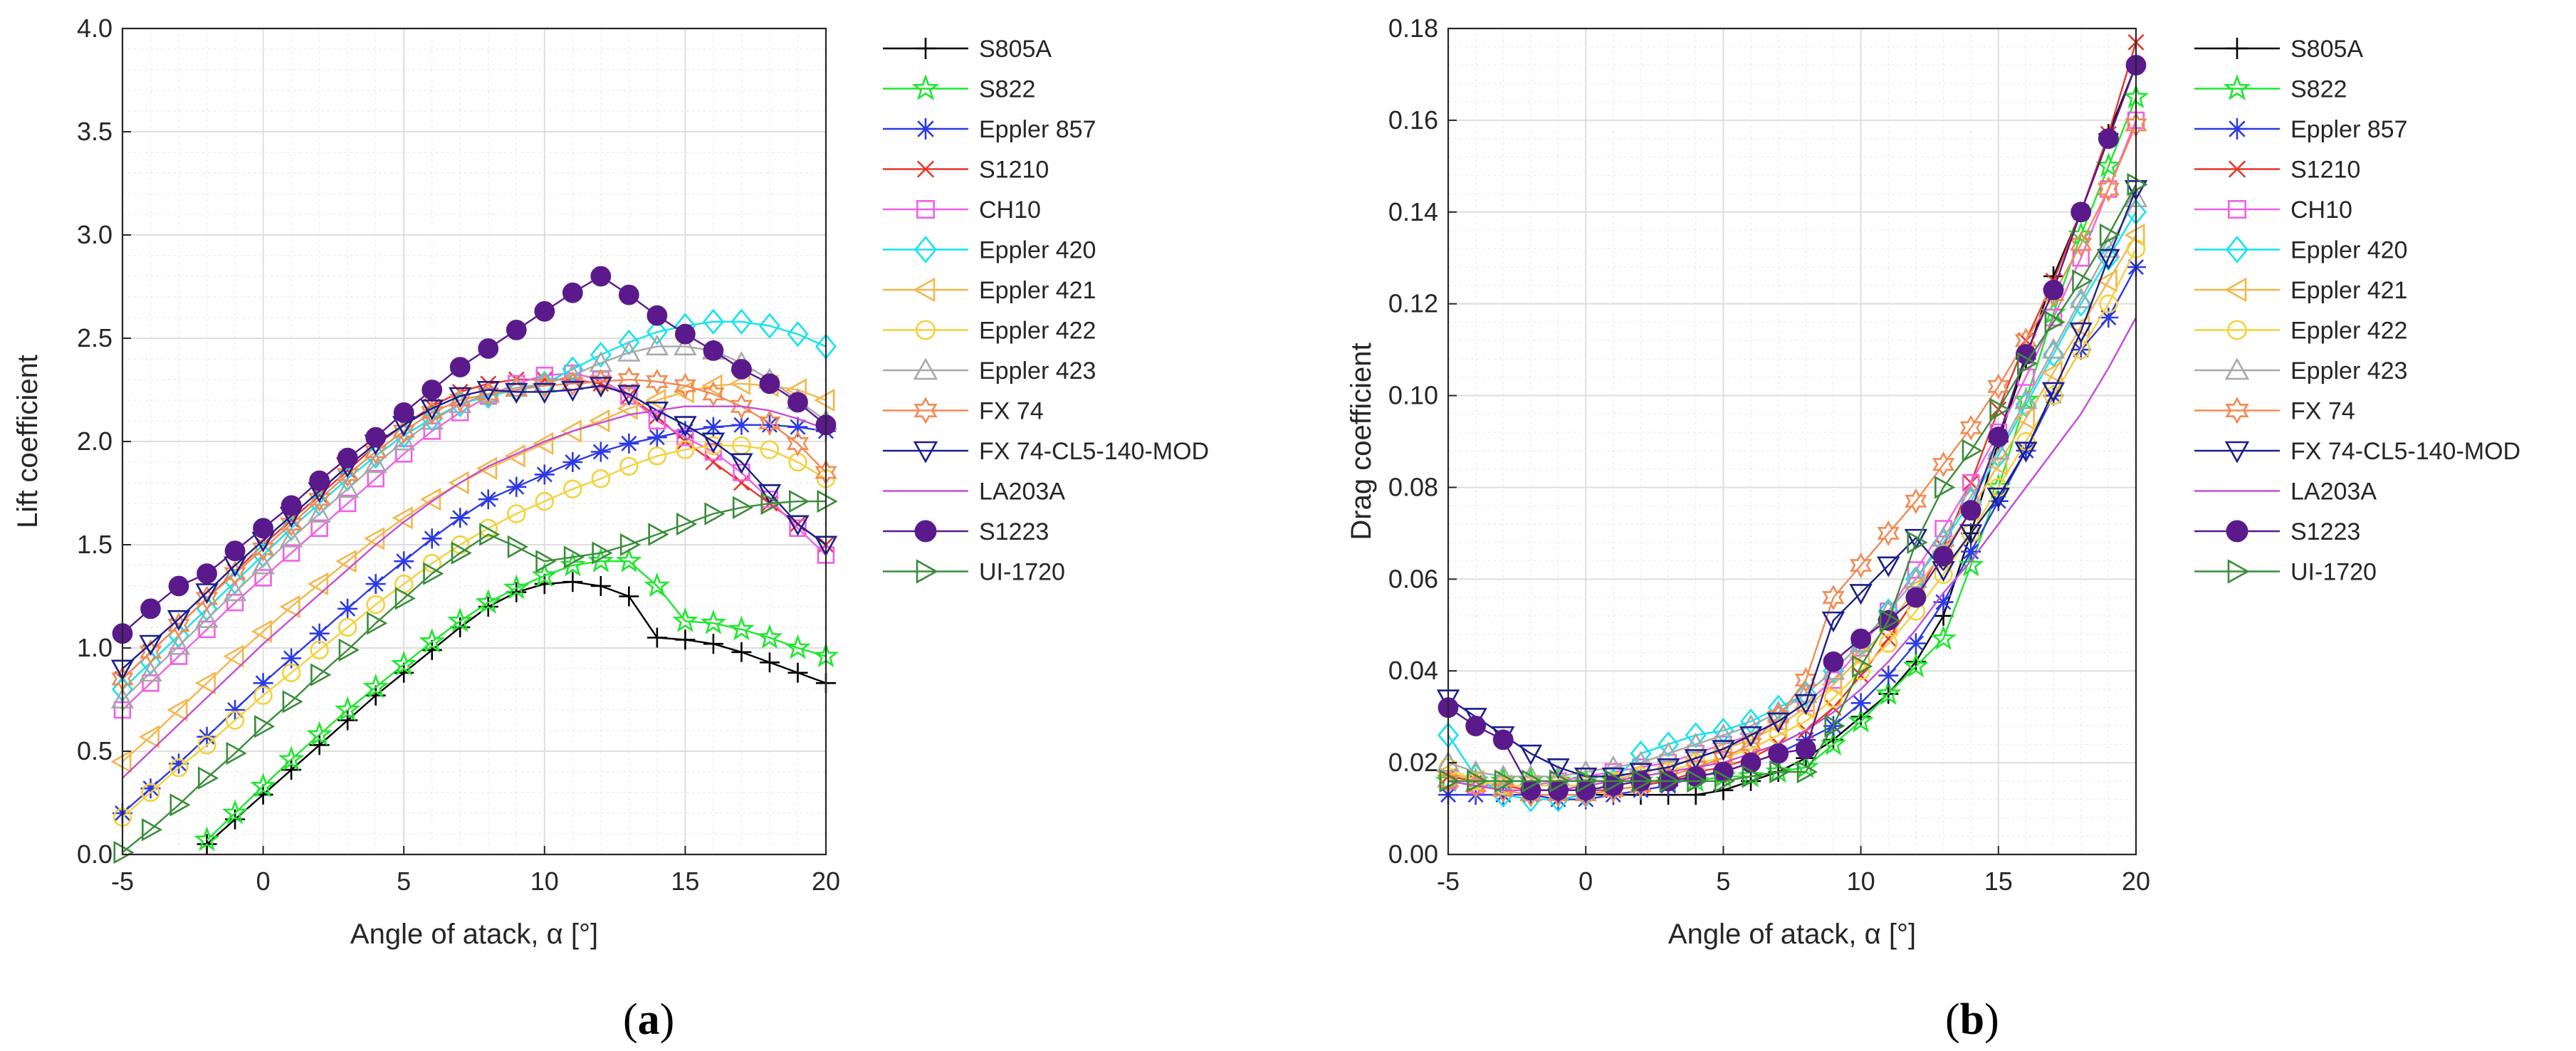 The width and height of the screenshot is (2576, 1051). What do you see at coordinates (959, 88) in the screenshot?
I see `legend-item: S822` at bounding box center [959, 88].